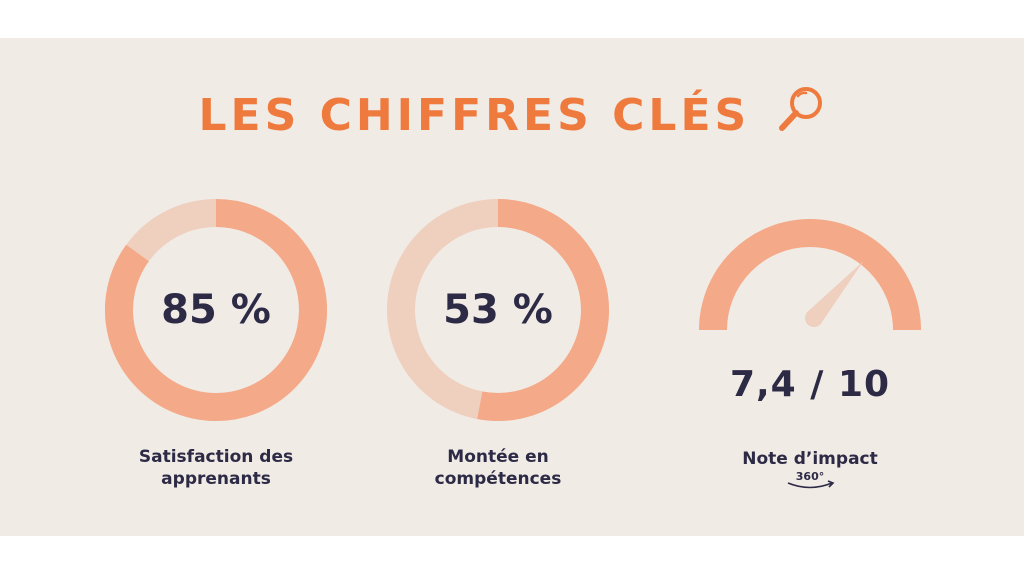  I want to click on gauge-chart-impact, so click(810, 275).